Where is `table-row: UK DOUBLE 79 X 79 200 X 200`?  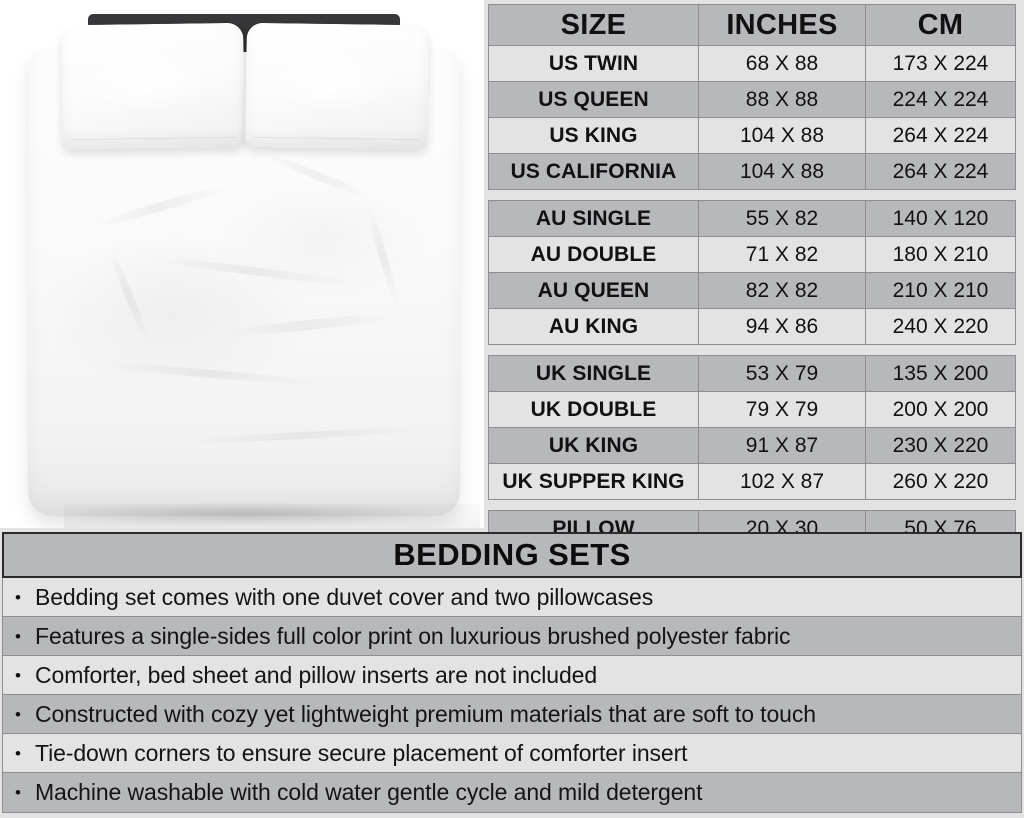
table-row: UK DOUBLE 79 X 79 200 X 200 is located at coordinates (752, 409).